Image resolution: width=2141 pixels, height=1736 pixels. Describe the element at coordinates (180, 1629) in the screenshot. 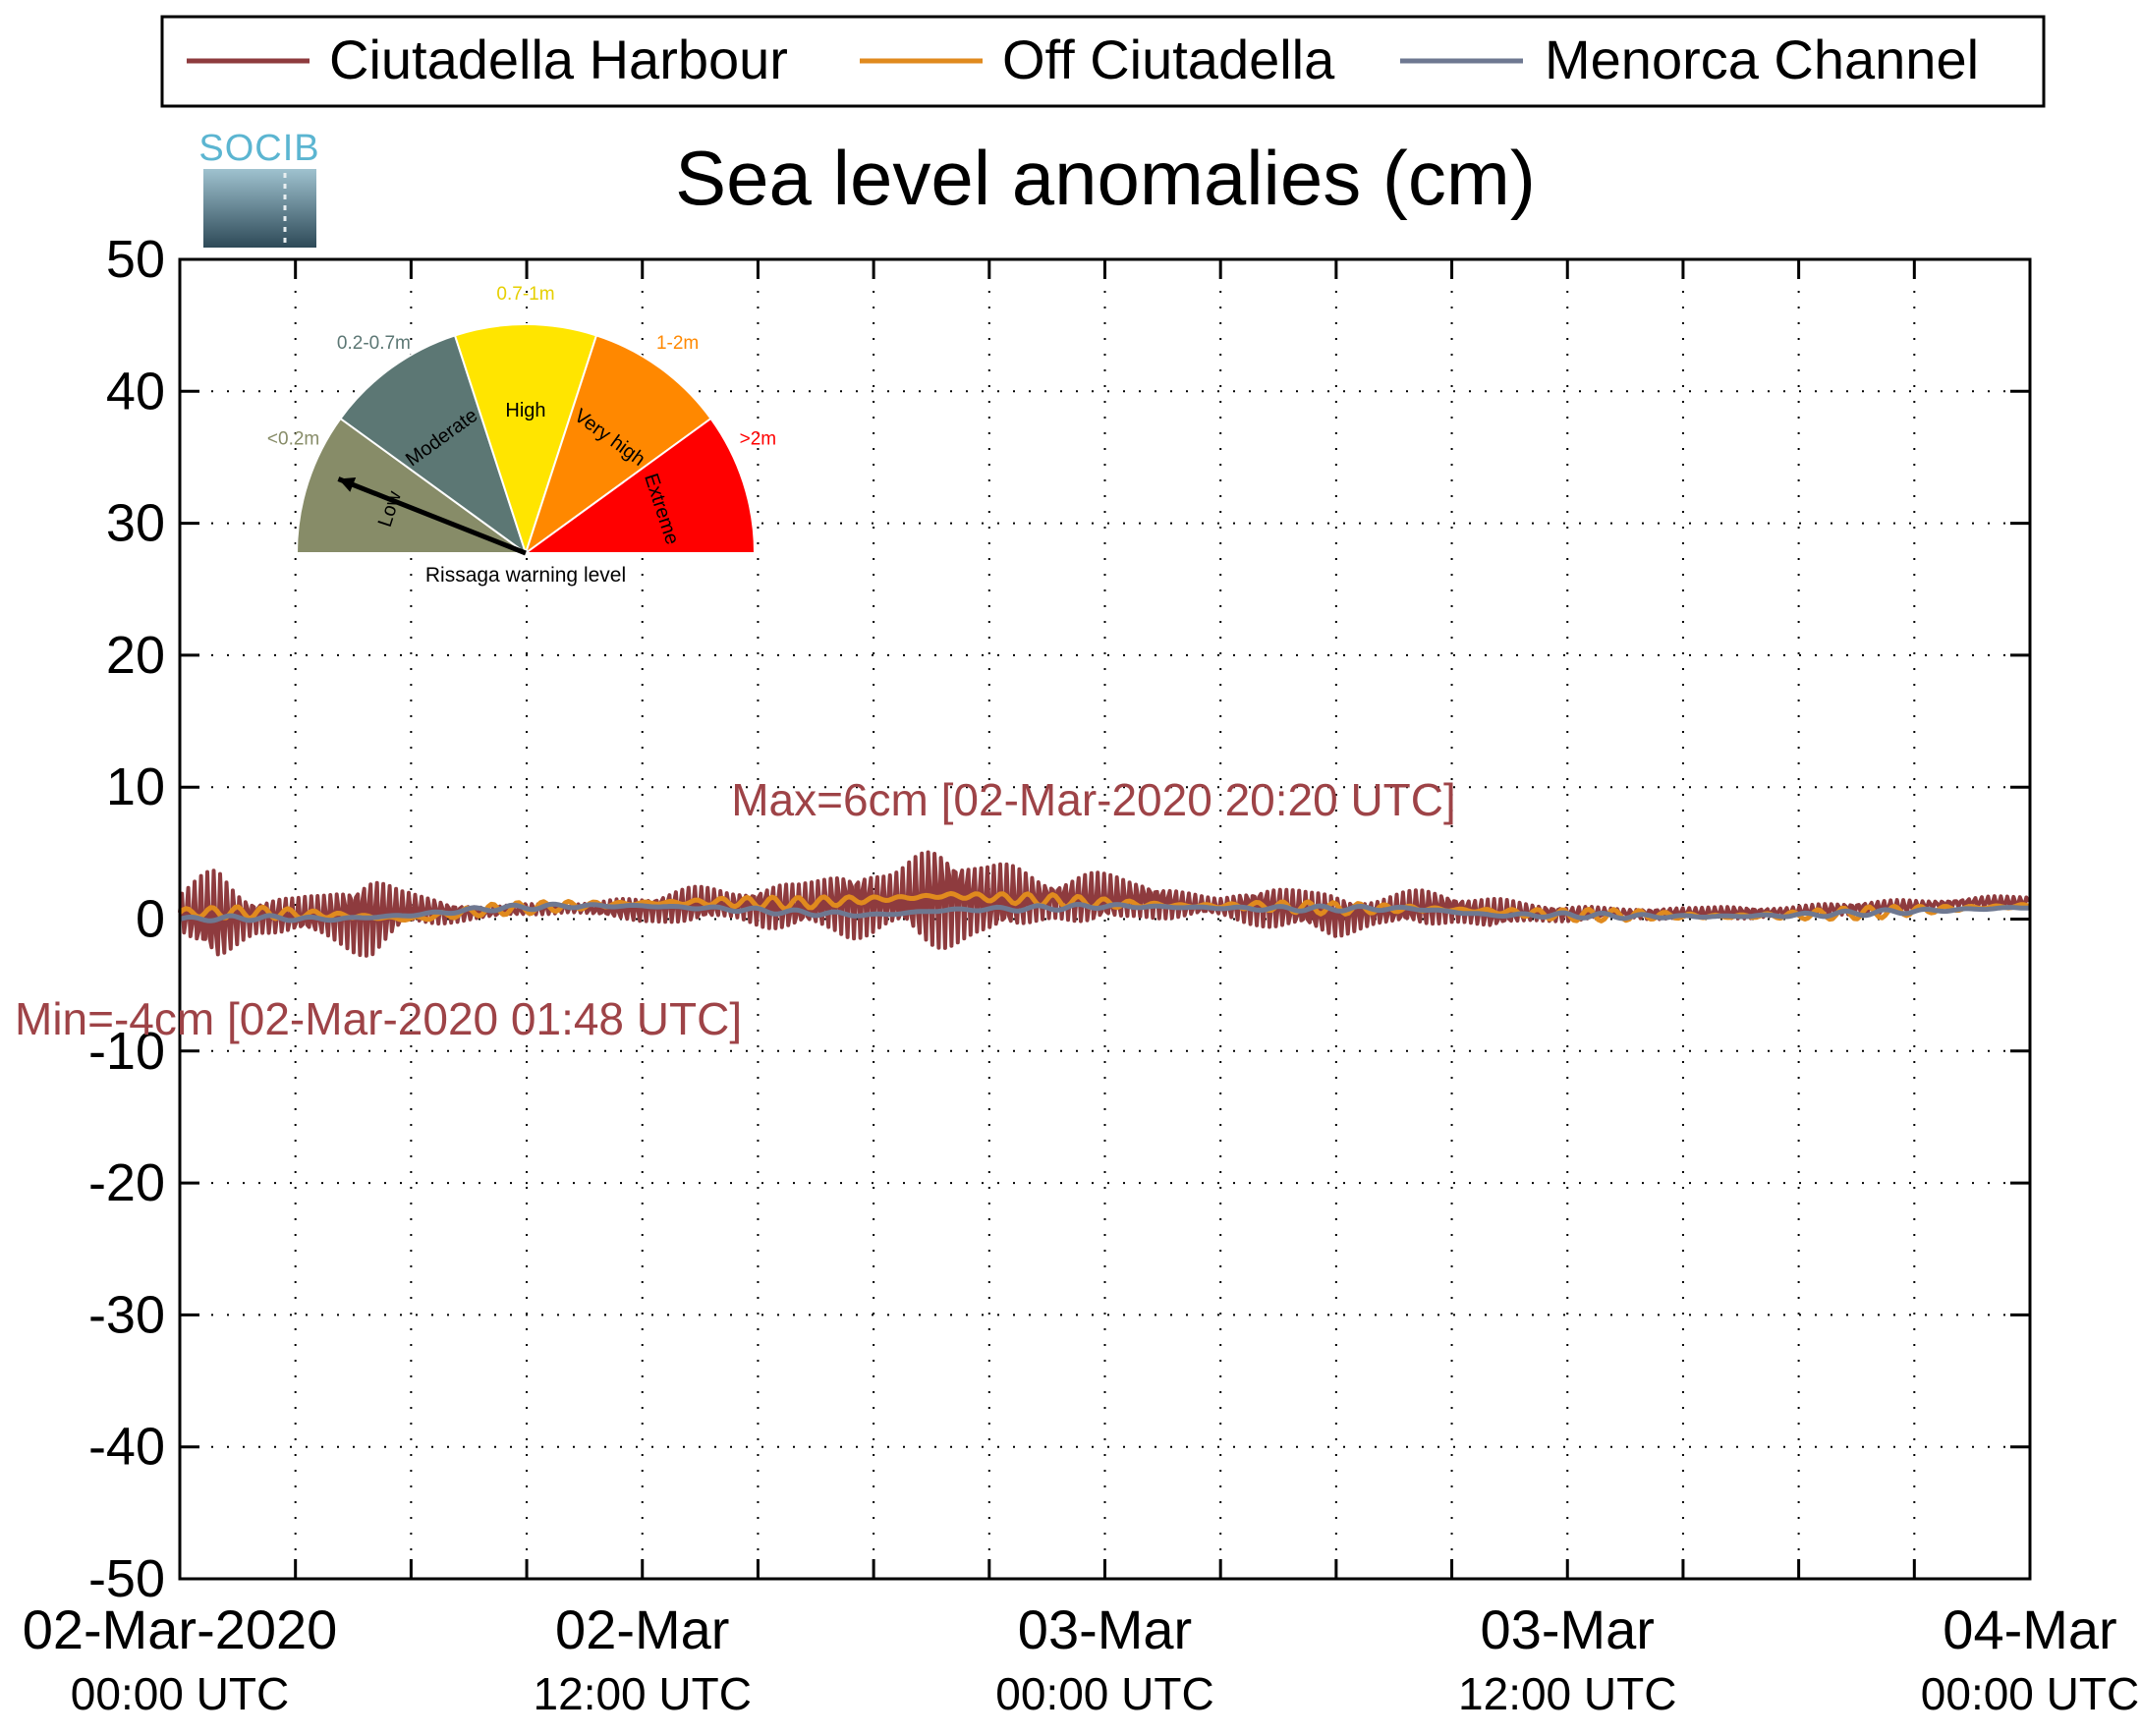

I see `x-tick-label-date: 02-Mar-2020` at that location.